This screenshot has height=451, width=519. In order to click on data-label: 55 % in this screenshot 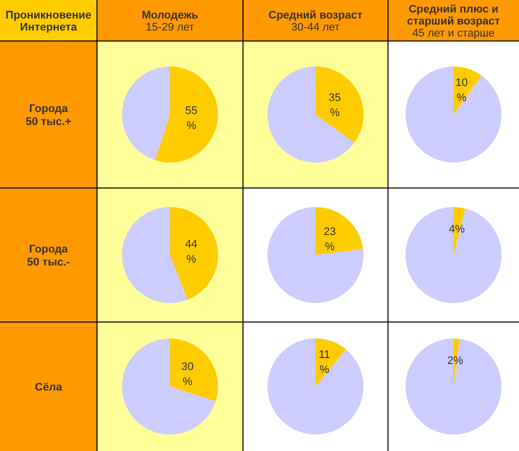, I will do `click(191, 118)`.